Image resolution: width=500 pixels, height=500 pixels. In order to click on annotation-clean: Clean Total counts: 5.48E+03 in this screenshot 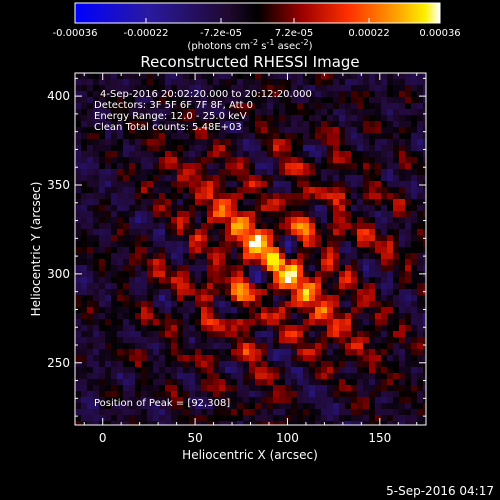, I will do `click(168, 127)`.